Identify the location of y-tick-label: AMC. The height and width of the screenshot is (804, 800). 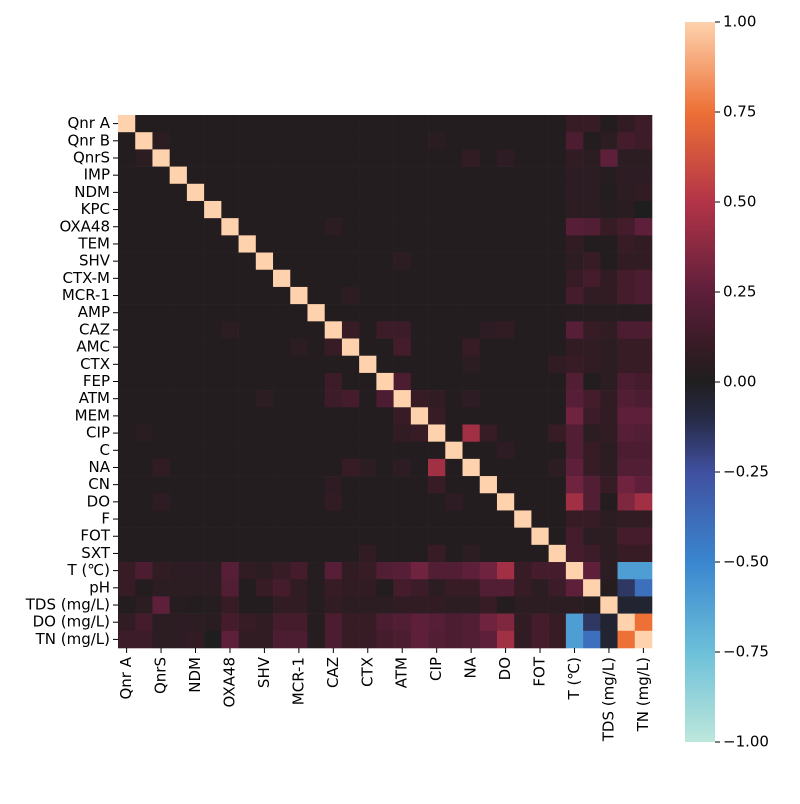
(93, 347).